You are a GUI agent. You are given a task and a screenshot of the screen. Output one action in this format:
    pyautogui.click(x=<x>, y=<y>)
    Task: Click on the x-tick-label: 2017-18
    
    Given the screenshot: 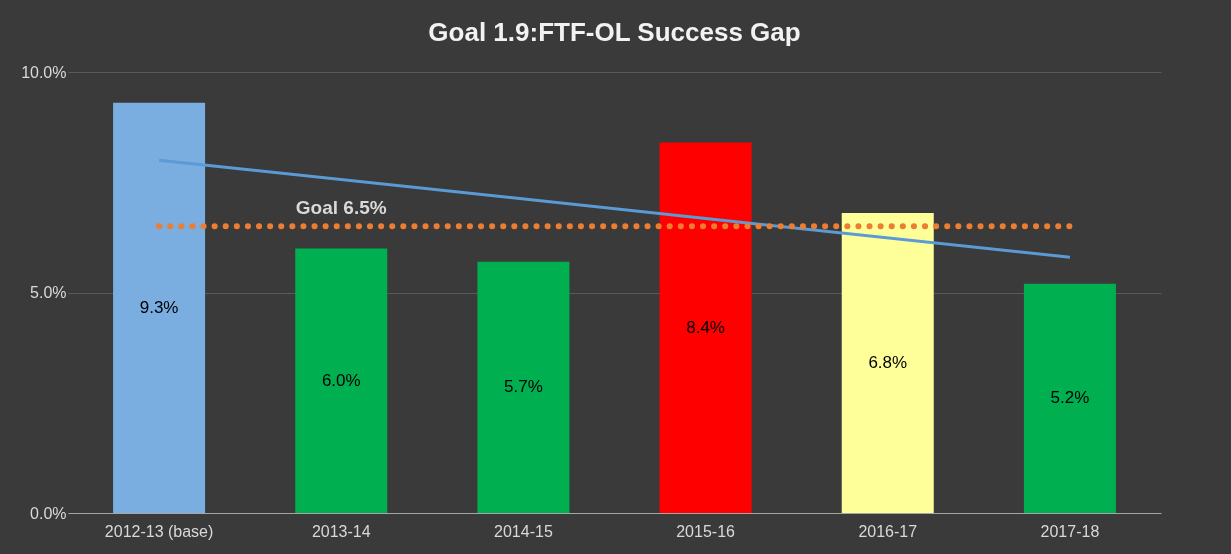 What is the action you would take?
    pyautogui.click(x=1070, y=531)
    